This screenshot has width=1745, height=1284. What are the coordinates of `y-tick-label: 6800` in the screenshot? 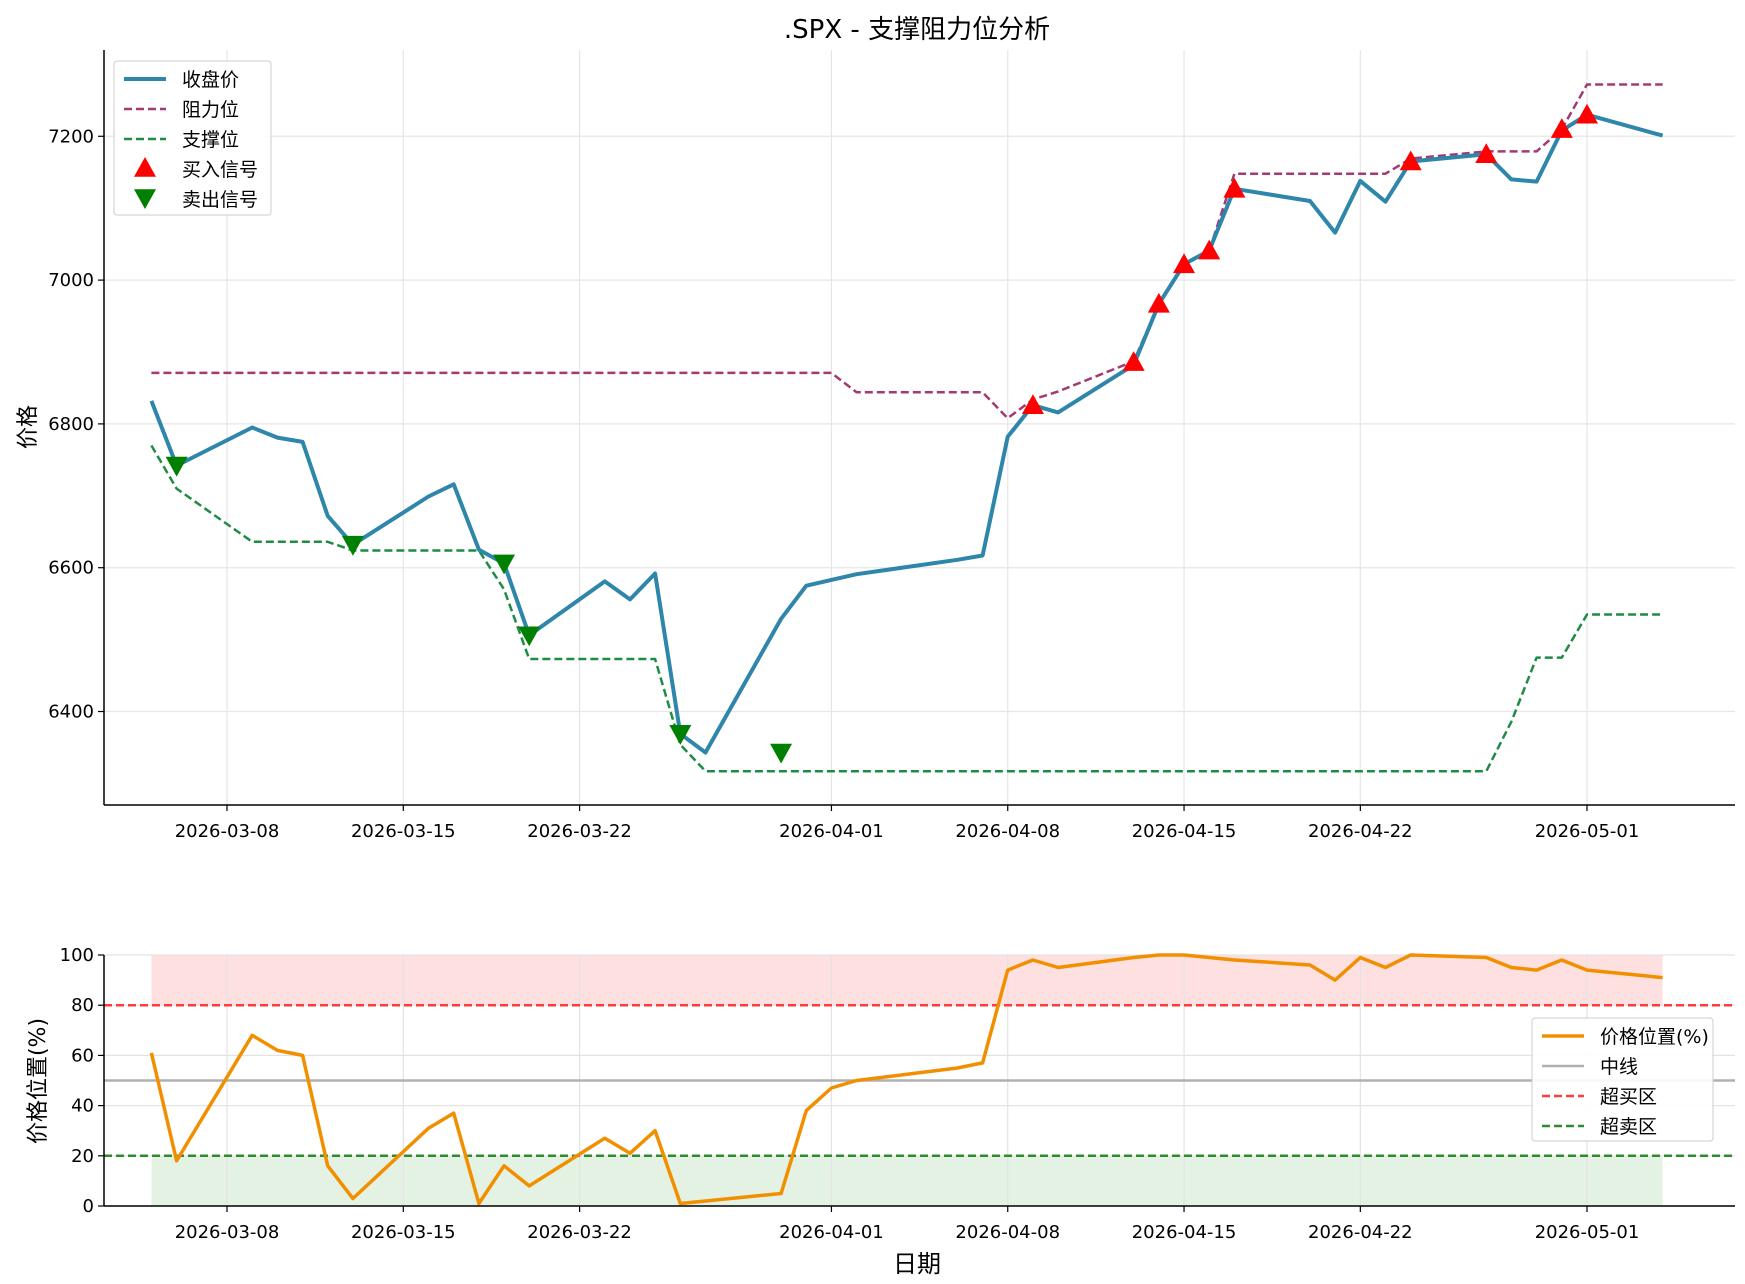 It's located at (71, 424).